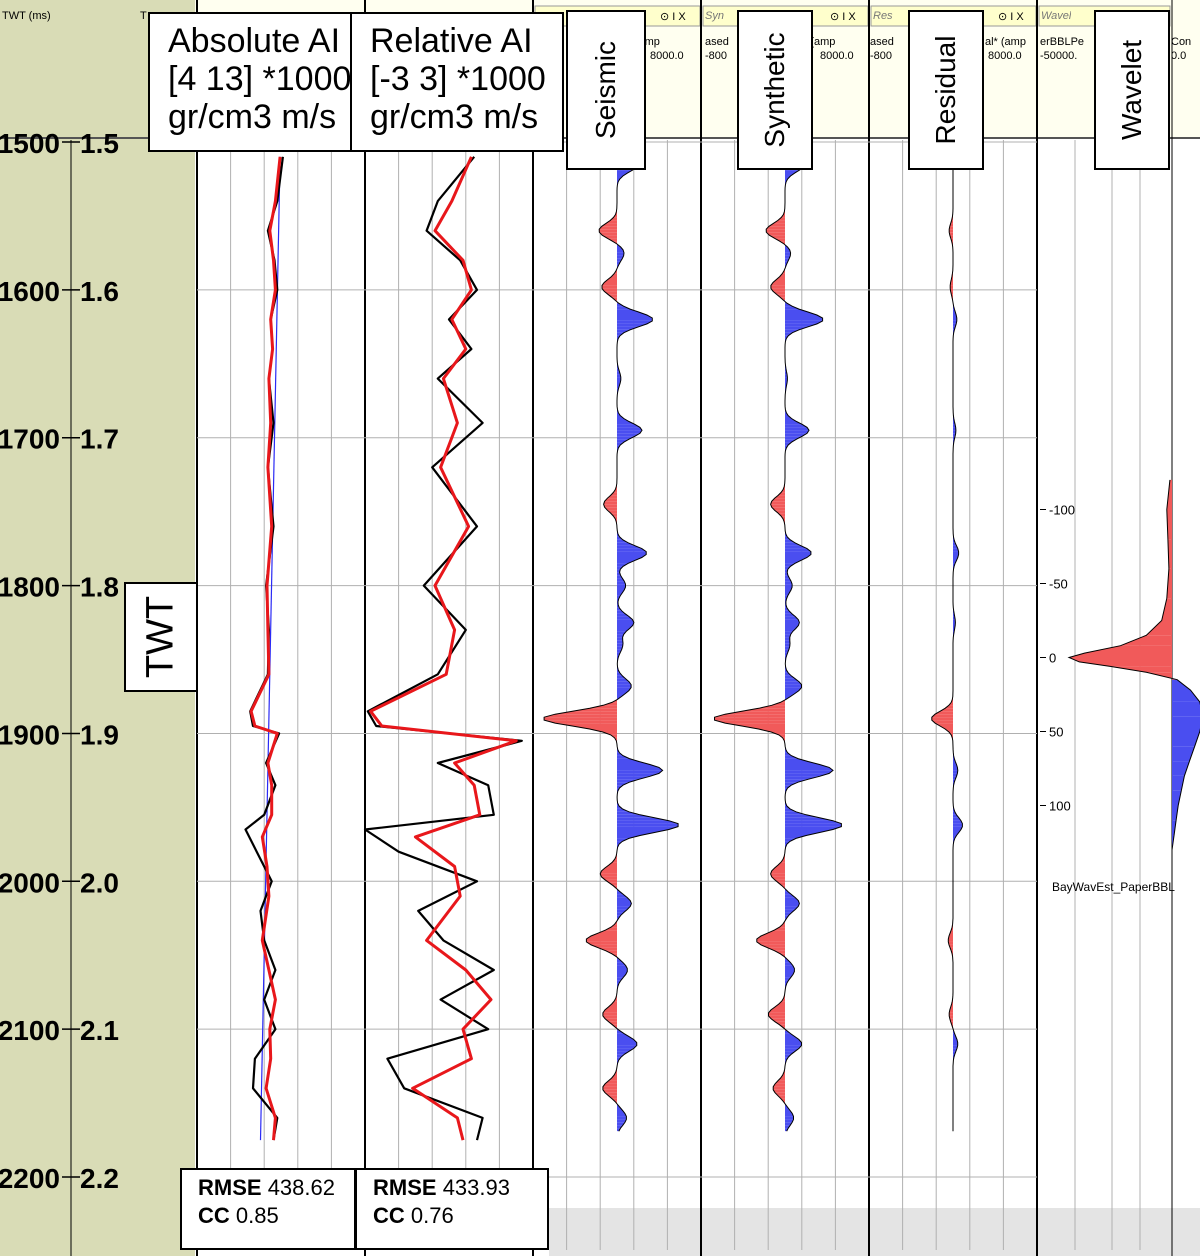 This screenshot has height=1256, width=1200. Describe the element at coordinates (1011, 17) in the screenshot. I see `tab-close-residual: ⊙ I X` at that location.